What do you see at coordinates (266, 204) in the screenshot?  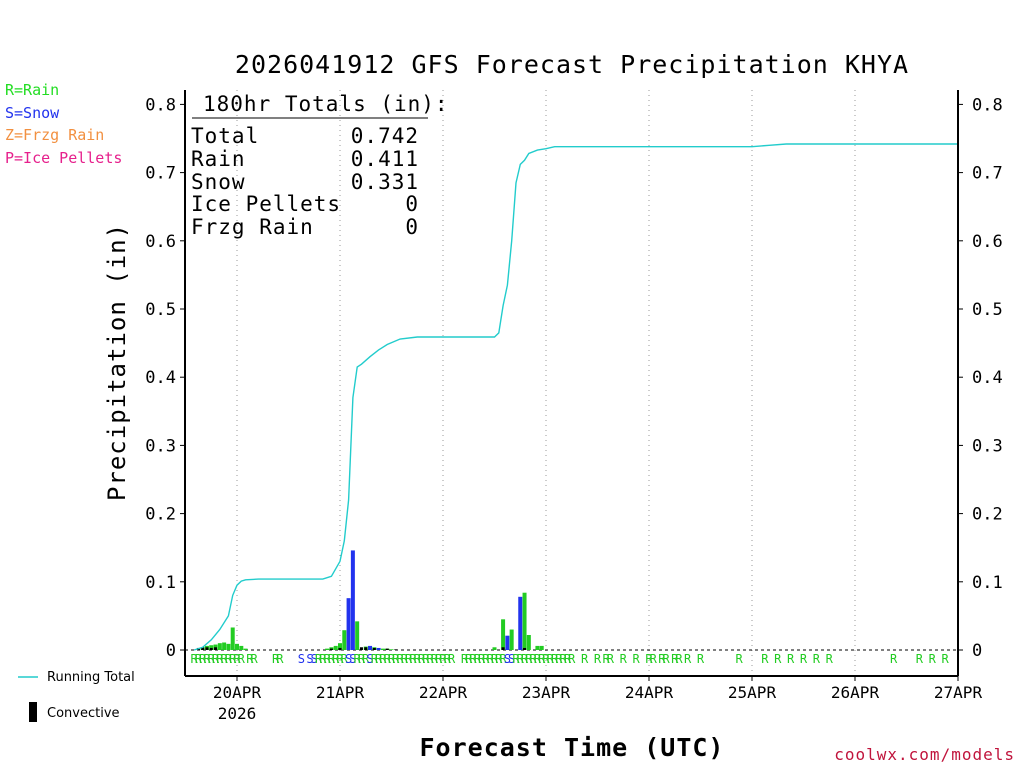 I see `totals-label-ice-pellets: Ice Pellets` at bounding box center [266, 204].